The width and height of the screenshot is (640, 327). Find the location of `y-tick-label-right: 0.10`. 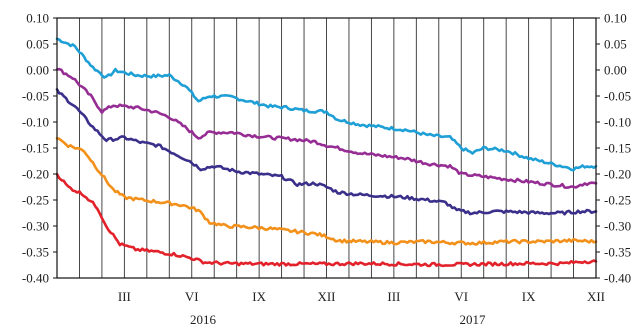

y-tick-label-right: 0.10 is located at coordinates (615, 18).